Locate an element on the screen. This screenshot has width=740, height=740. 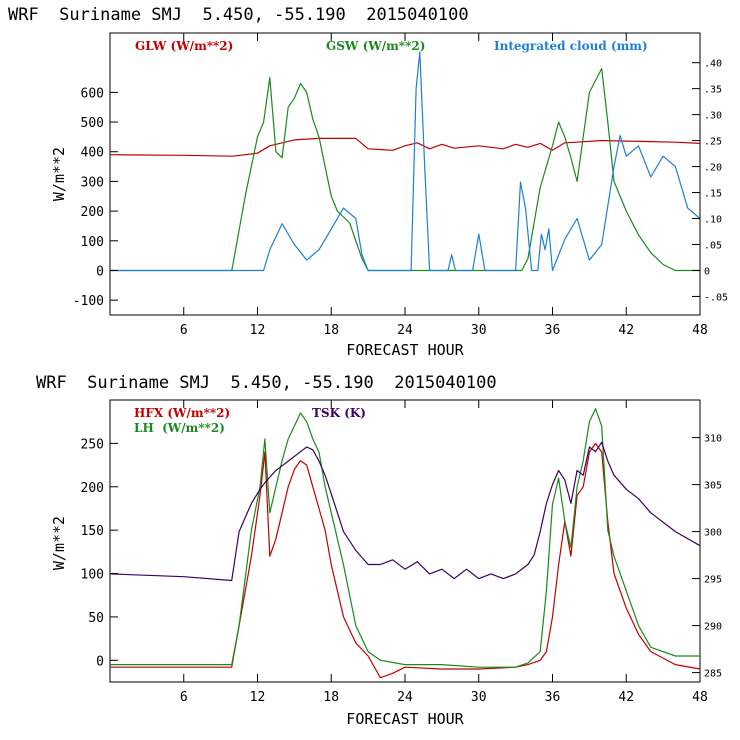
y-axis-label-bottom: W/m**2 is located at coordinates (59, 543).